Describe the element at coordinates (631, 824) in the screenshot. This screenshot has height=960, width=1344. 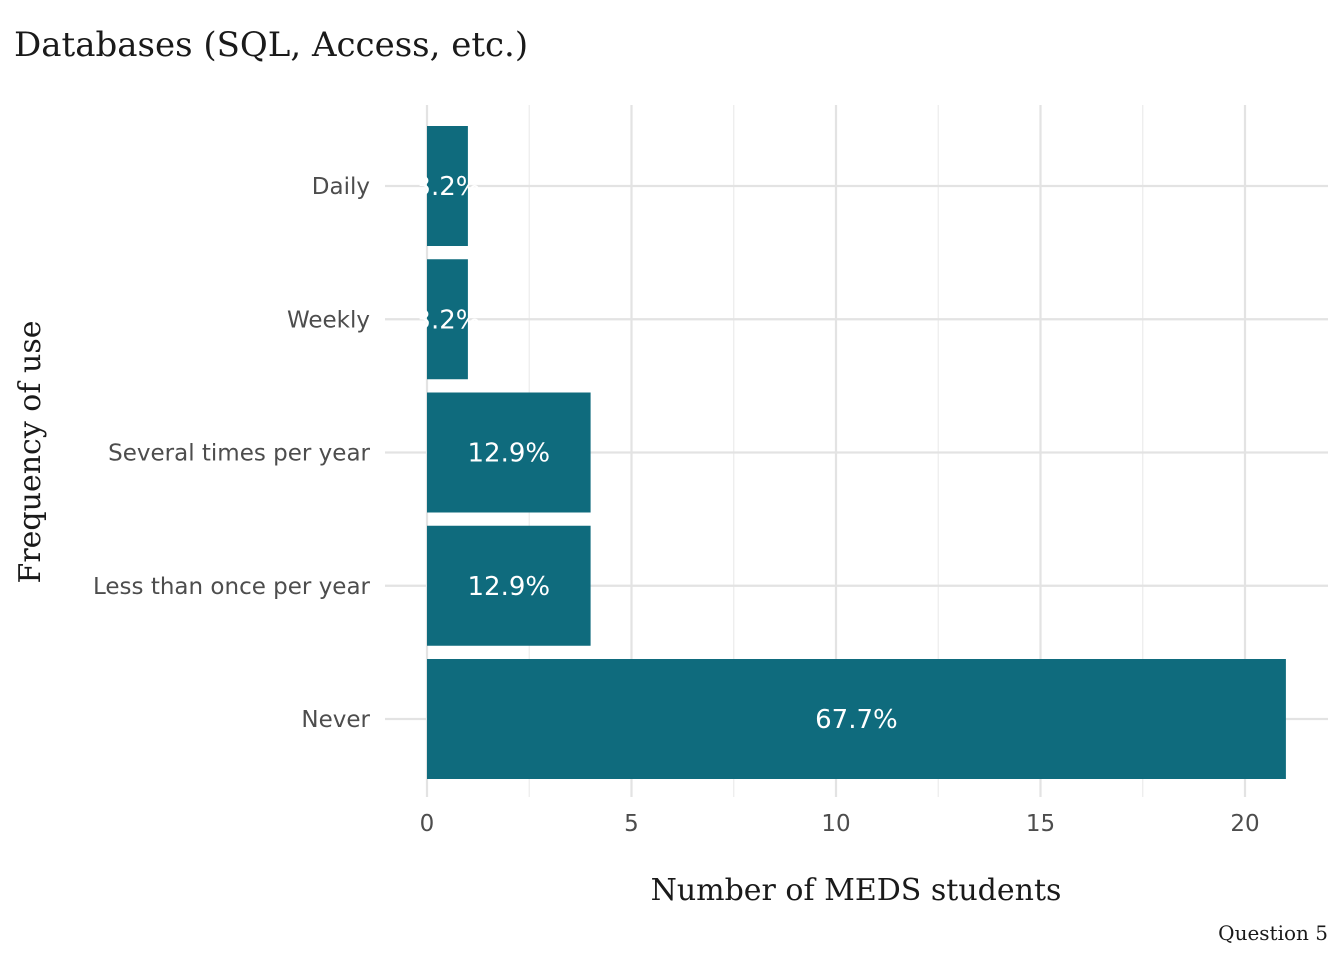
I see `x-tick-label: 5` at that location.